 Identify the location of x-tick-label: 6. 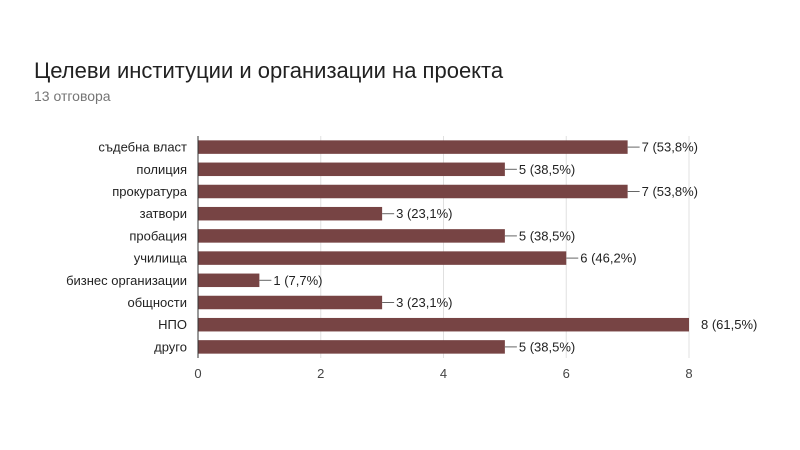
(566, 373).